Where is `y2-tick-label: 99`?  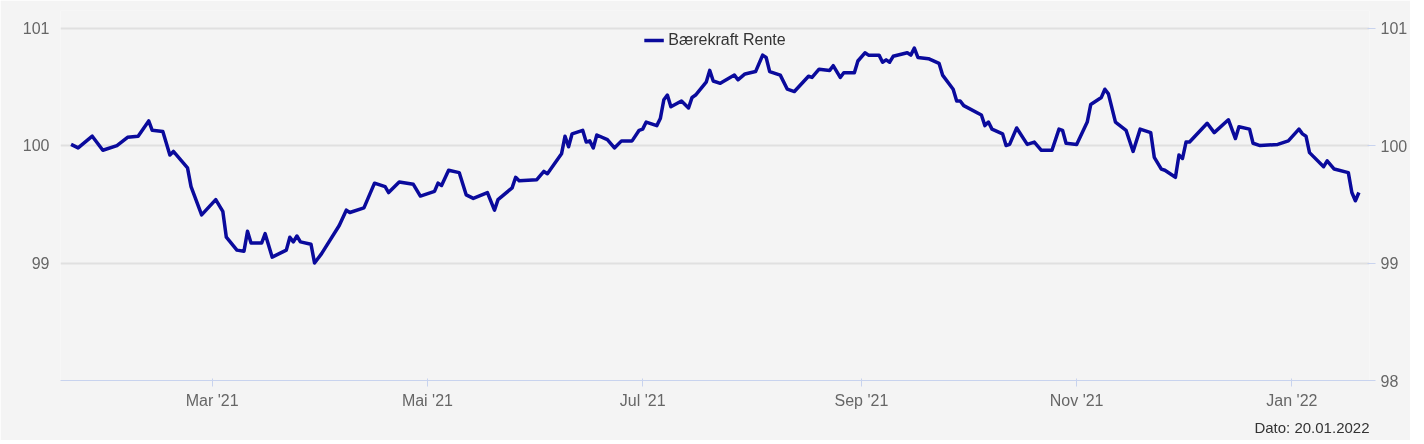 y2-tick-label: 99 is located at coordinates (1389, 264).